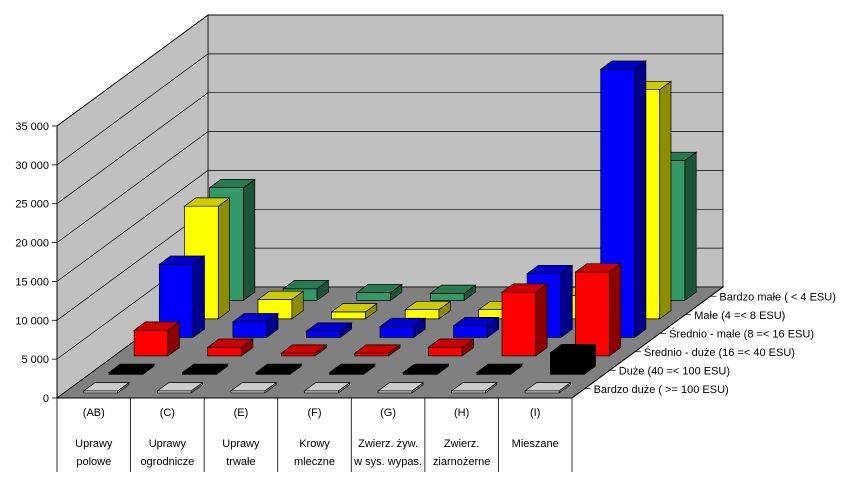  Describe the element at coordinates (314, 413) in the screenshot. I see `category-code: (F)` at that location.